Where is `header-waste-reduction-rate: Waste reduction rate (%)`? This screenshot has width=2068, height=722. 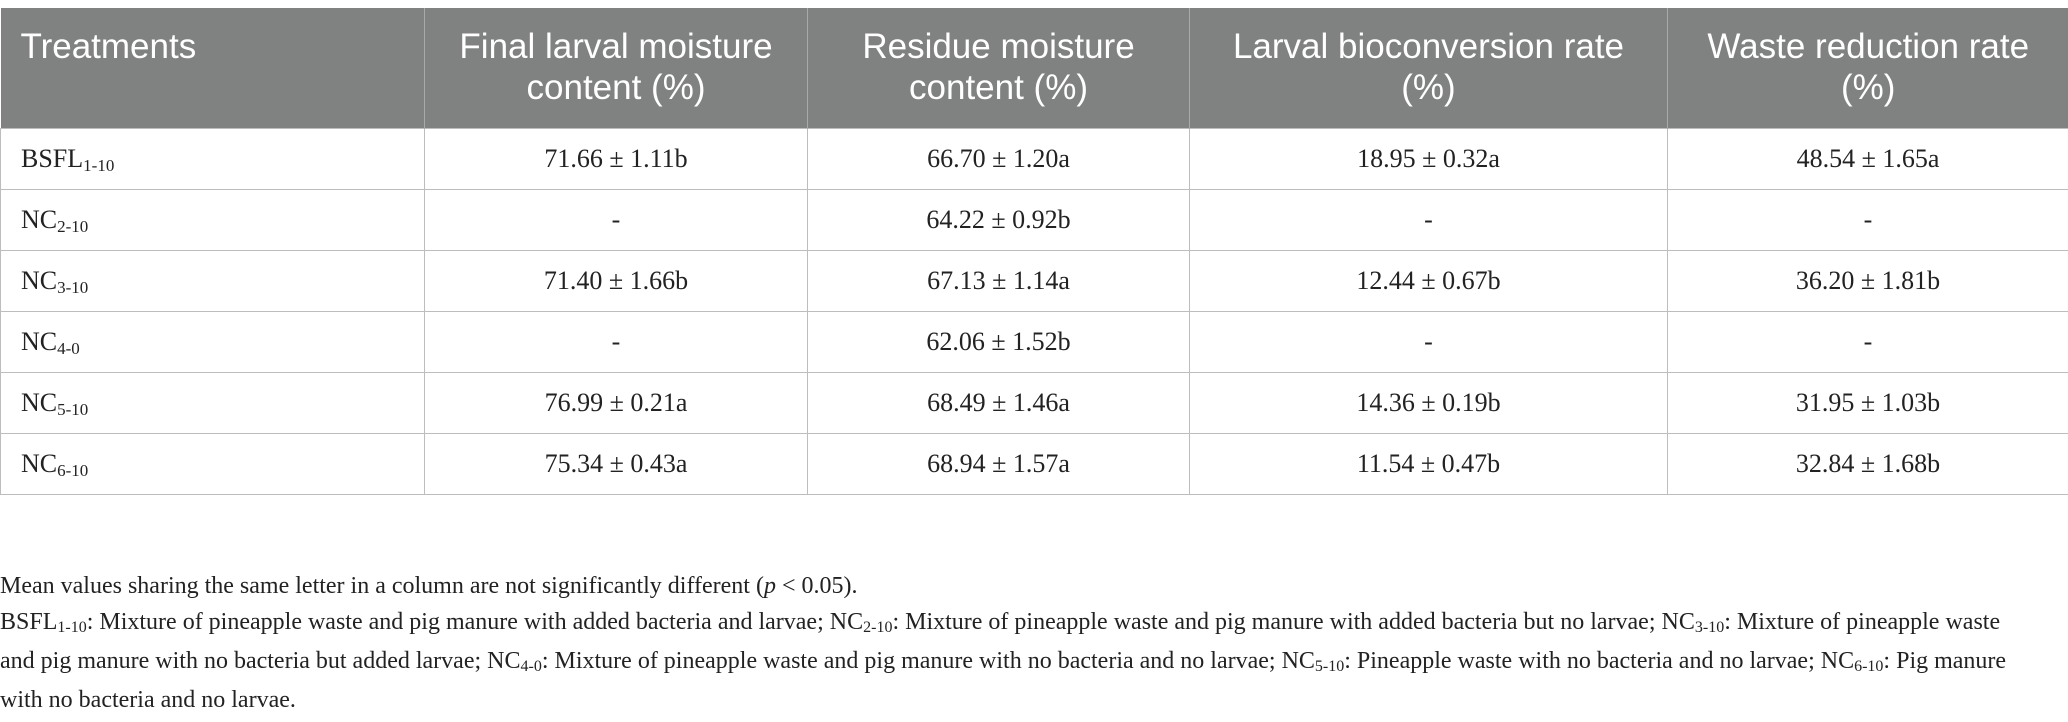 header-waste-reduction-rate: Waste reduction rate (%) is located at coordinates (1867, 68).